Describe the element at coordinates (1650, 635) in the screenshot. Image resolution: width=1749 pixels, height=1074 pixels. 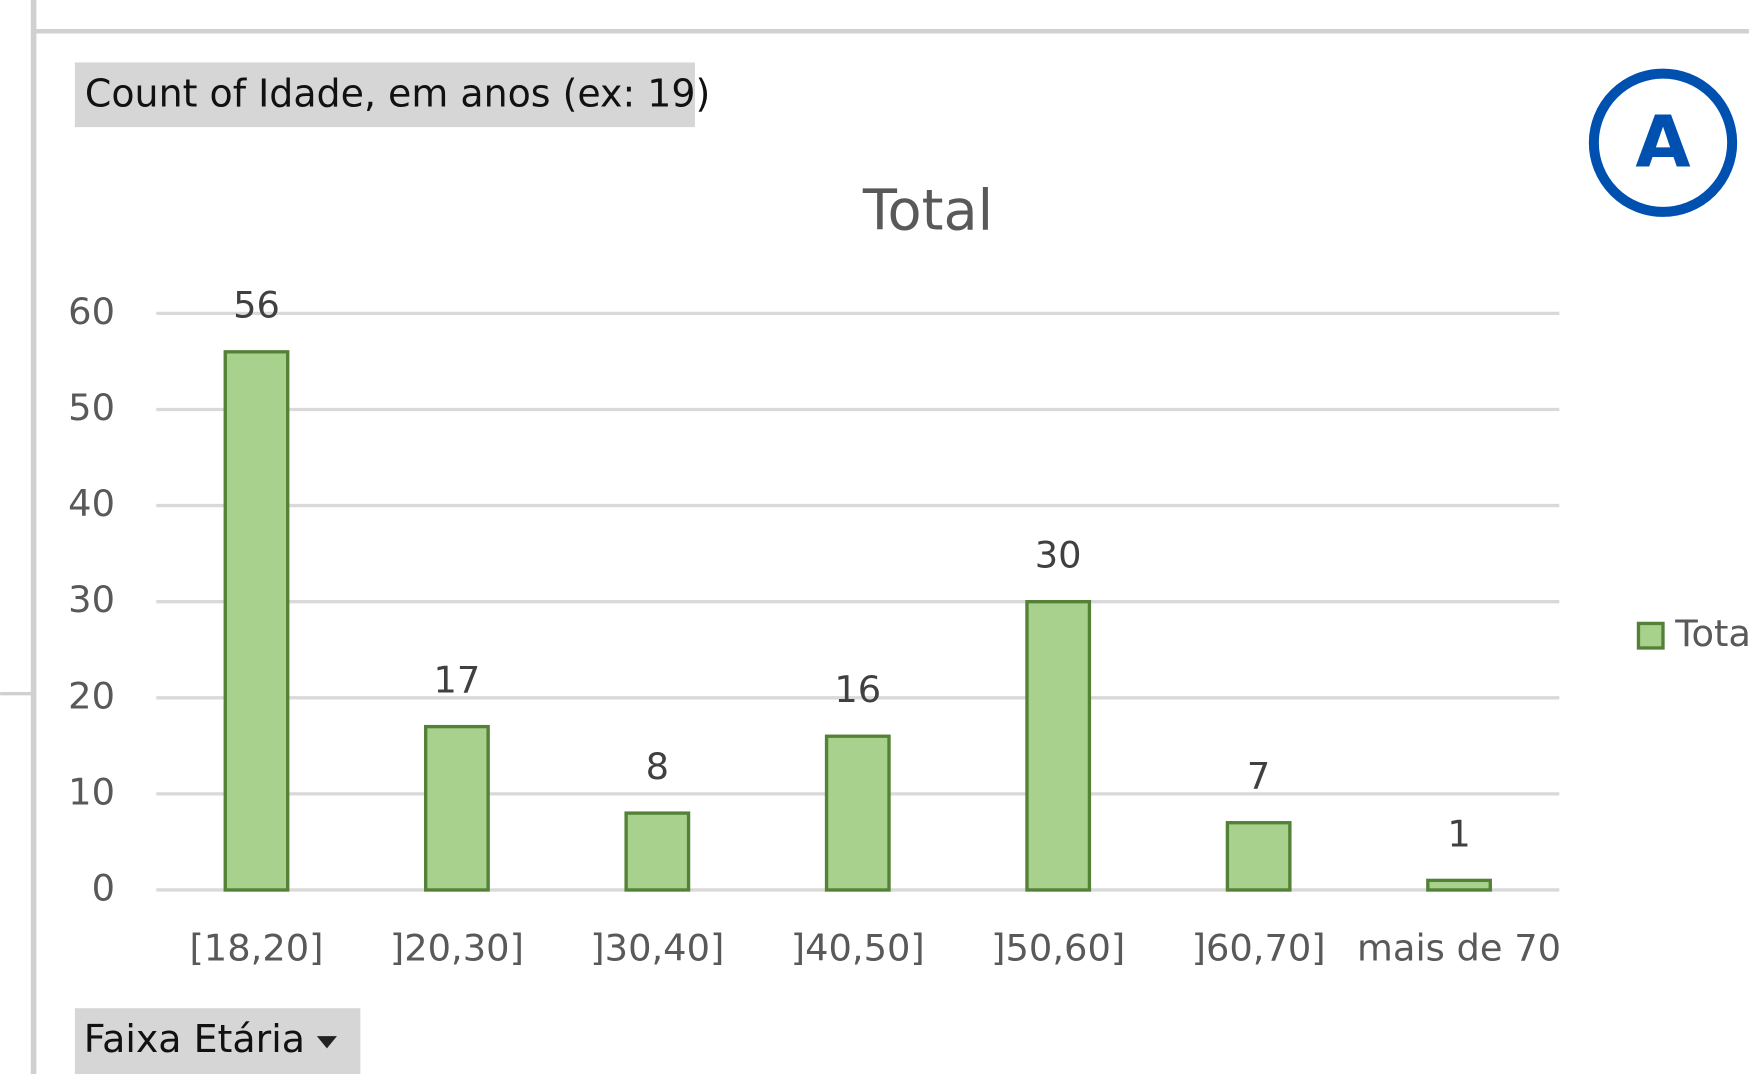
I see `legend-swatch` at that location.